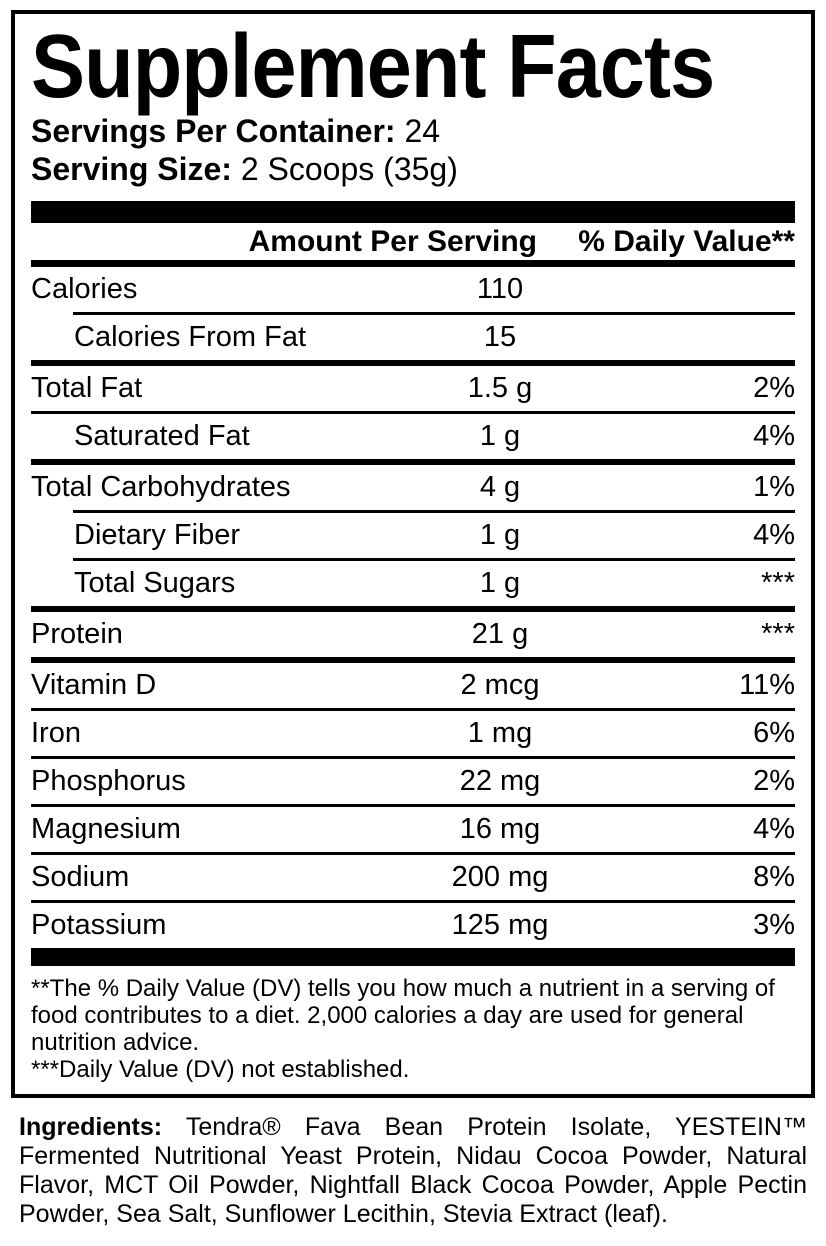 The width and height of the screenshot is (826, 1246). Describe the element at coordinates (500, 877) in the screenshot. I see `nutrient-amount: 200 mg` at that location.